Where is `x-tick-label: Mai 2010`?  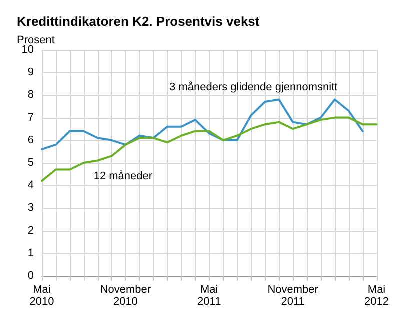 x-tick-label: Mai 2010 is located at coordinates (42, 296).